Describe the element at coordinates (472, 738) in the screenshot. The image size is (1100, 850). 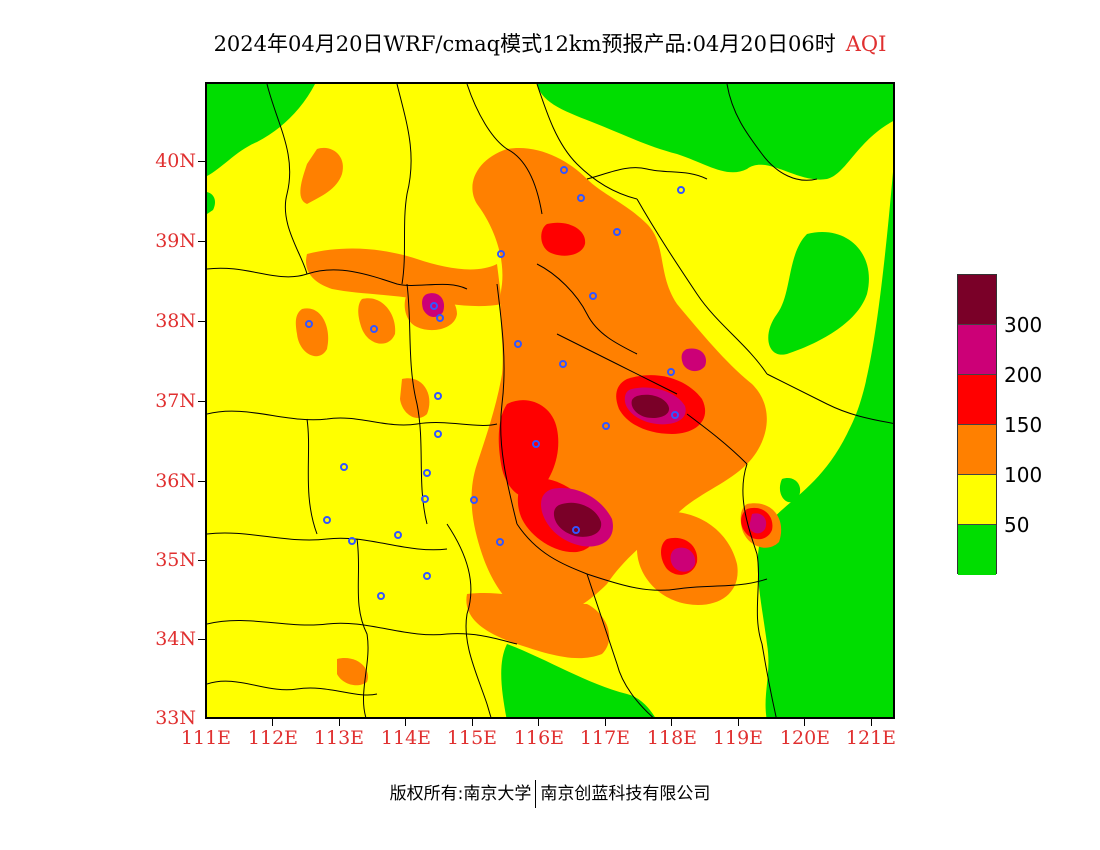
I see `lon-label-115e: 115E` at that location.